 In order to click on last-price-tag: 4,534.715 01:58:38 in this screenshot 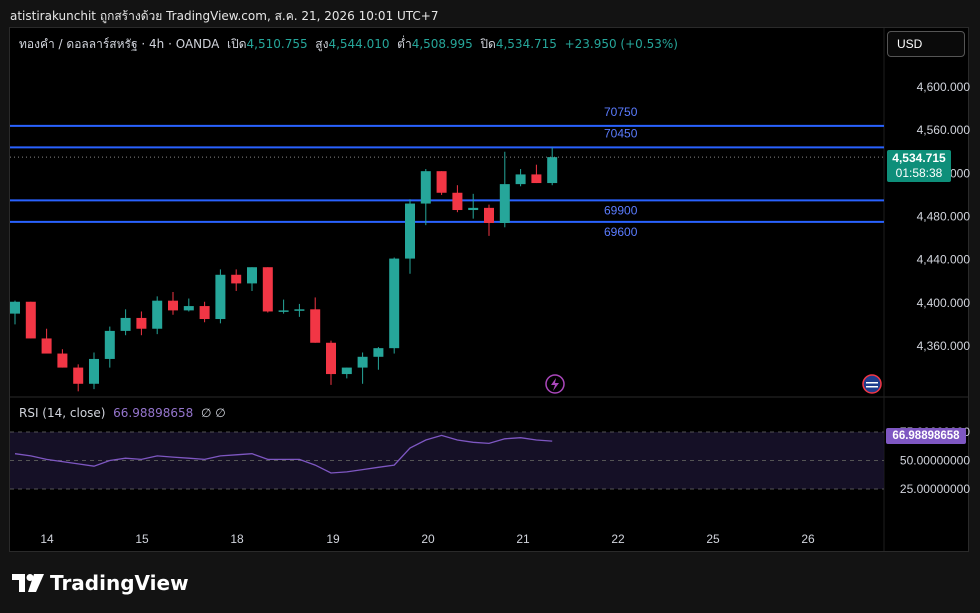, I will do `click(919, 166)`.